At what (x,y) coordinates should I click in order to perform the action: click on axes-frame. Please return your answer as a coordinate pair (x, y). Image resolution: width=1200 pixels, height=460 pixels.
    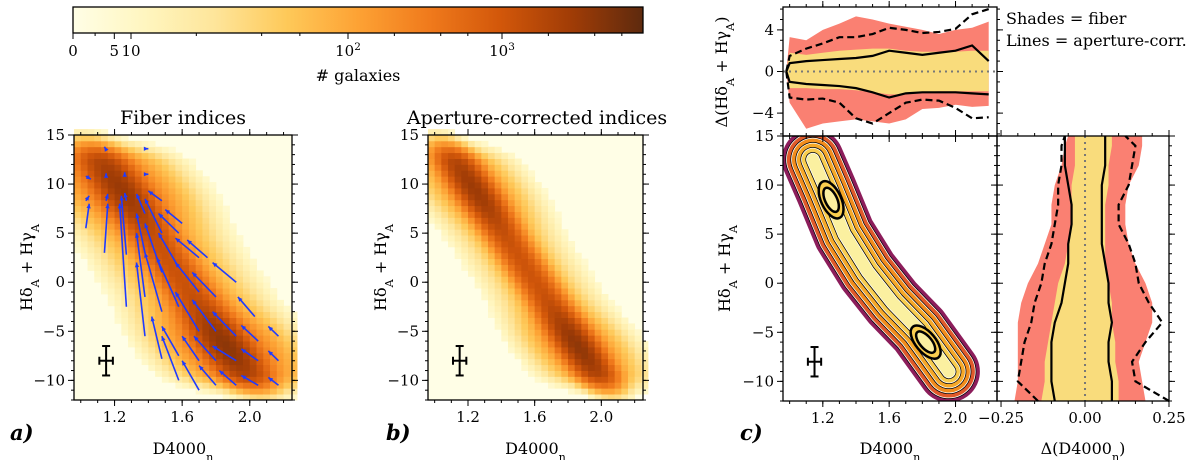
    Looking at the image, I should click on (535, 267).